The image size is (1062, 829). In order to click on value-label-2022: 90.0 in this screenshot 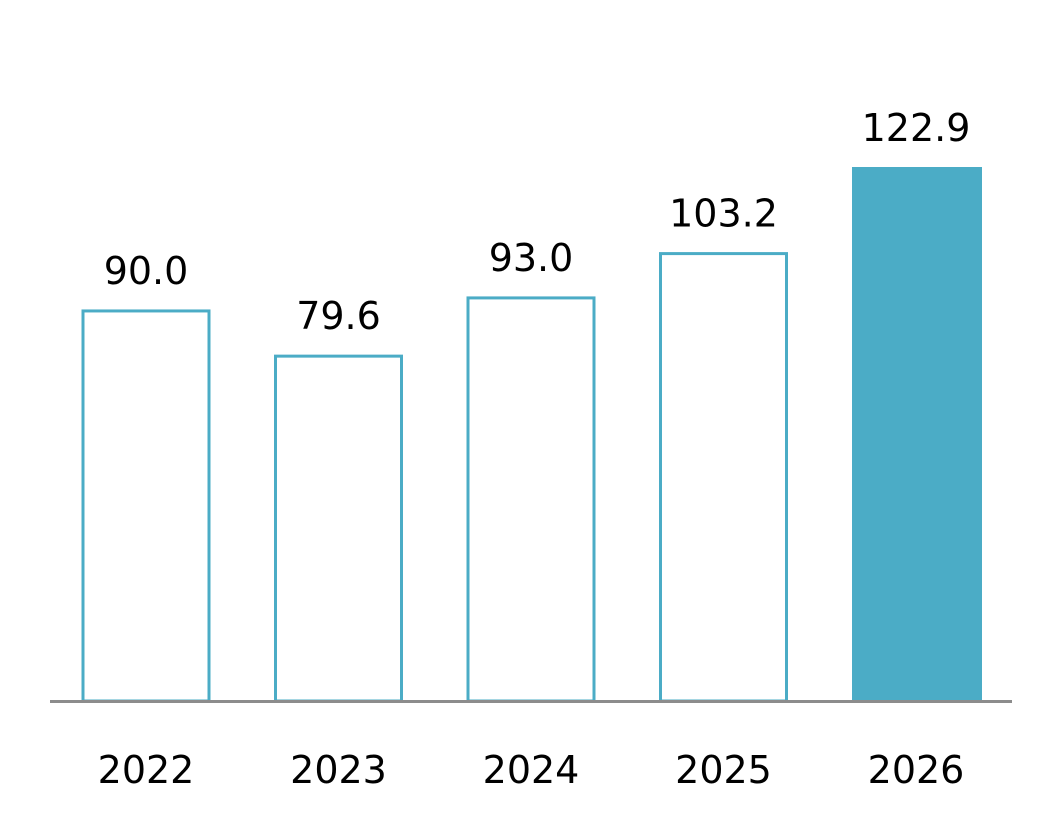, I will do `click(146, 271)`.